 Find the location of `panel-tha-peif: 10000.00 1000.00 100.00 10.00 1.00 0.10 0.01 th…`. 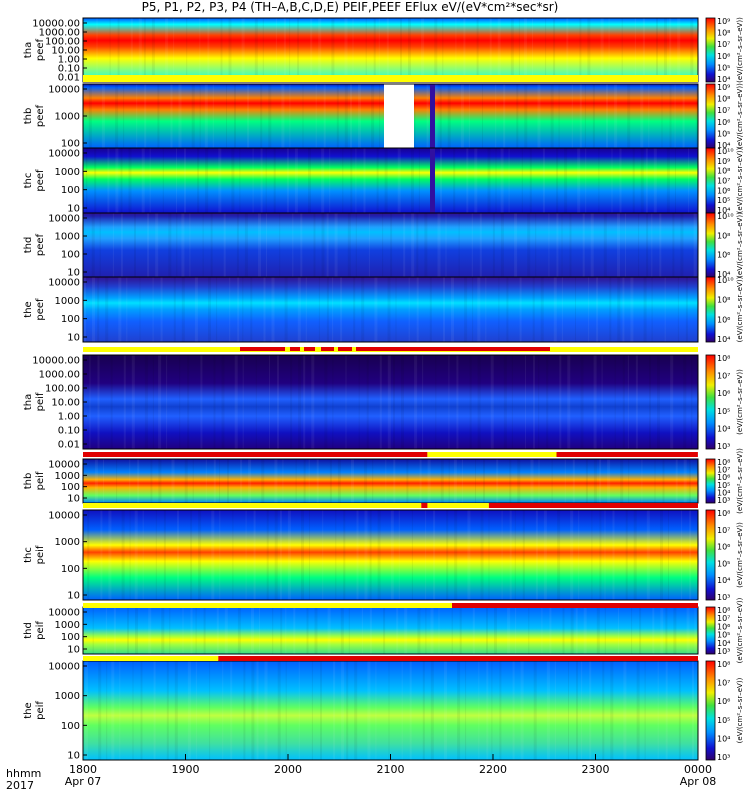

panel-tha-peif: 10000.00 1000.00 100.00 10.00 1.00 0.10 0.01 th… is located at coordinates (383, 399).